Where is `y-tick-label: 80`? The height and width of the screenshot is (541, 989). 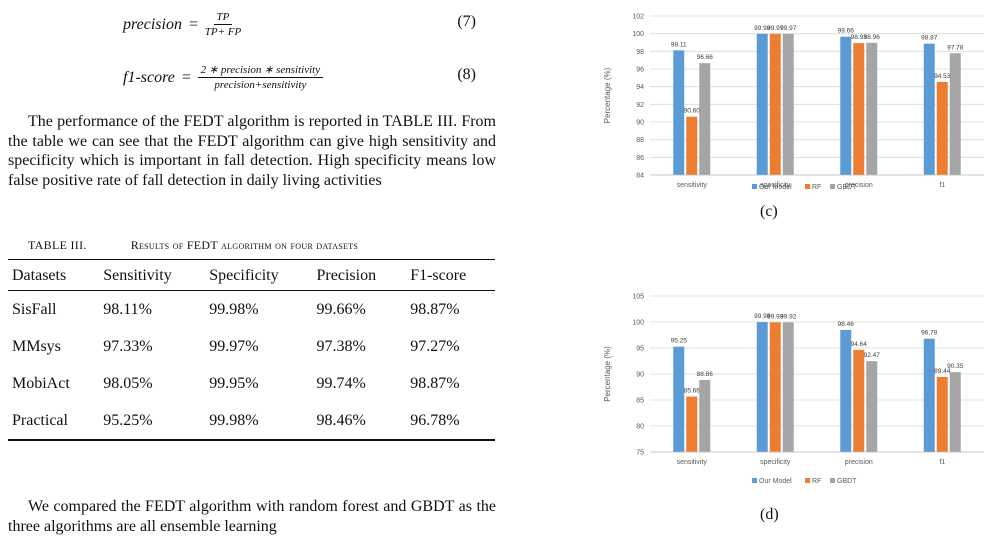
y-tick-label: 80 is located at coordinates (640, 427).